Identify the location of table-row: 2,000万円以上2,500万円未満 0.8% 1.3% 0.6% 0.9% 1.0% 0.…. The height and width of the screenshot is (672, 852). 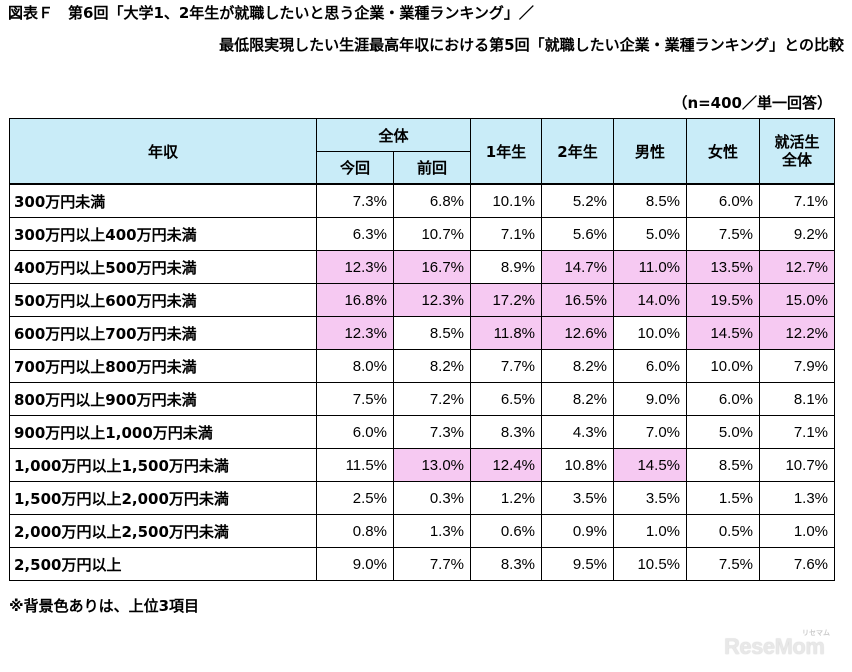
(422, 531).